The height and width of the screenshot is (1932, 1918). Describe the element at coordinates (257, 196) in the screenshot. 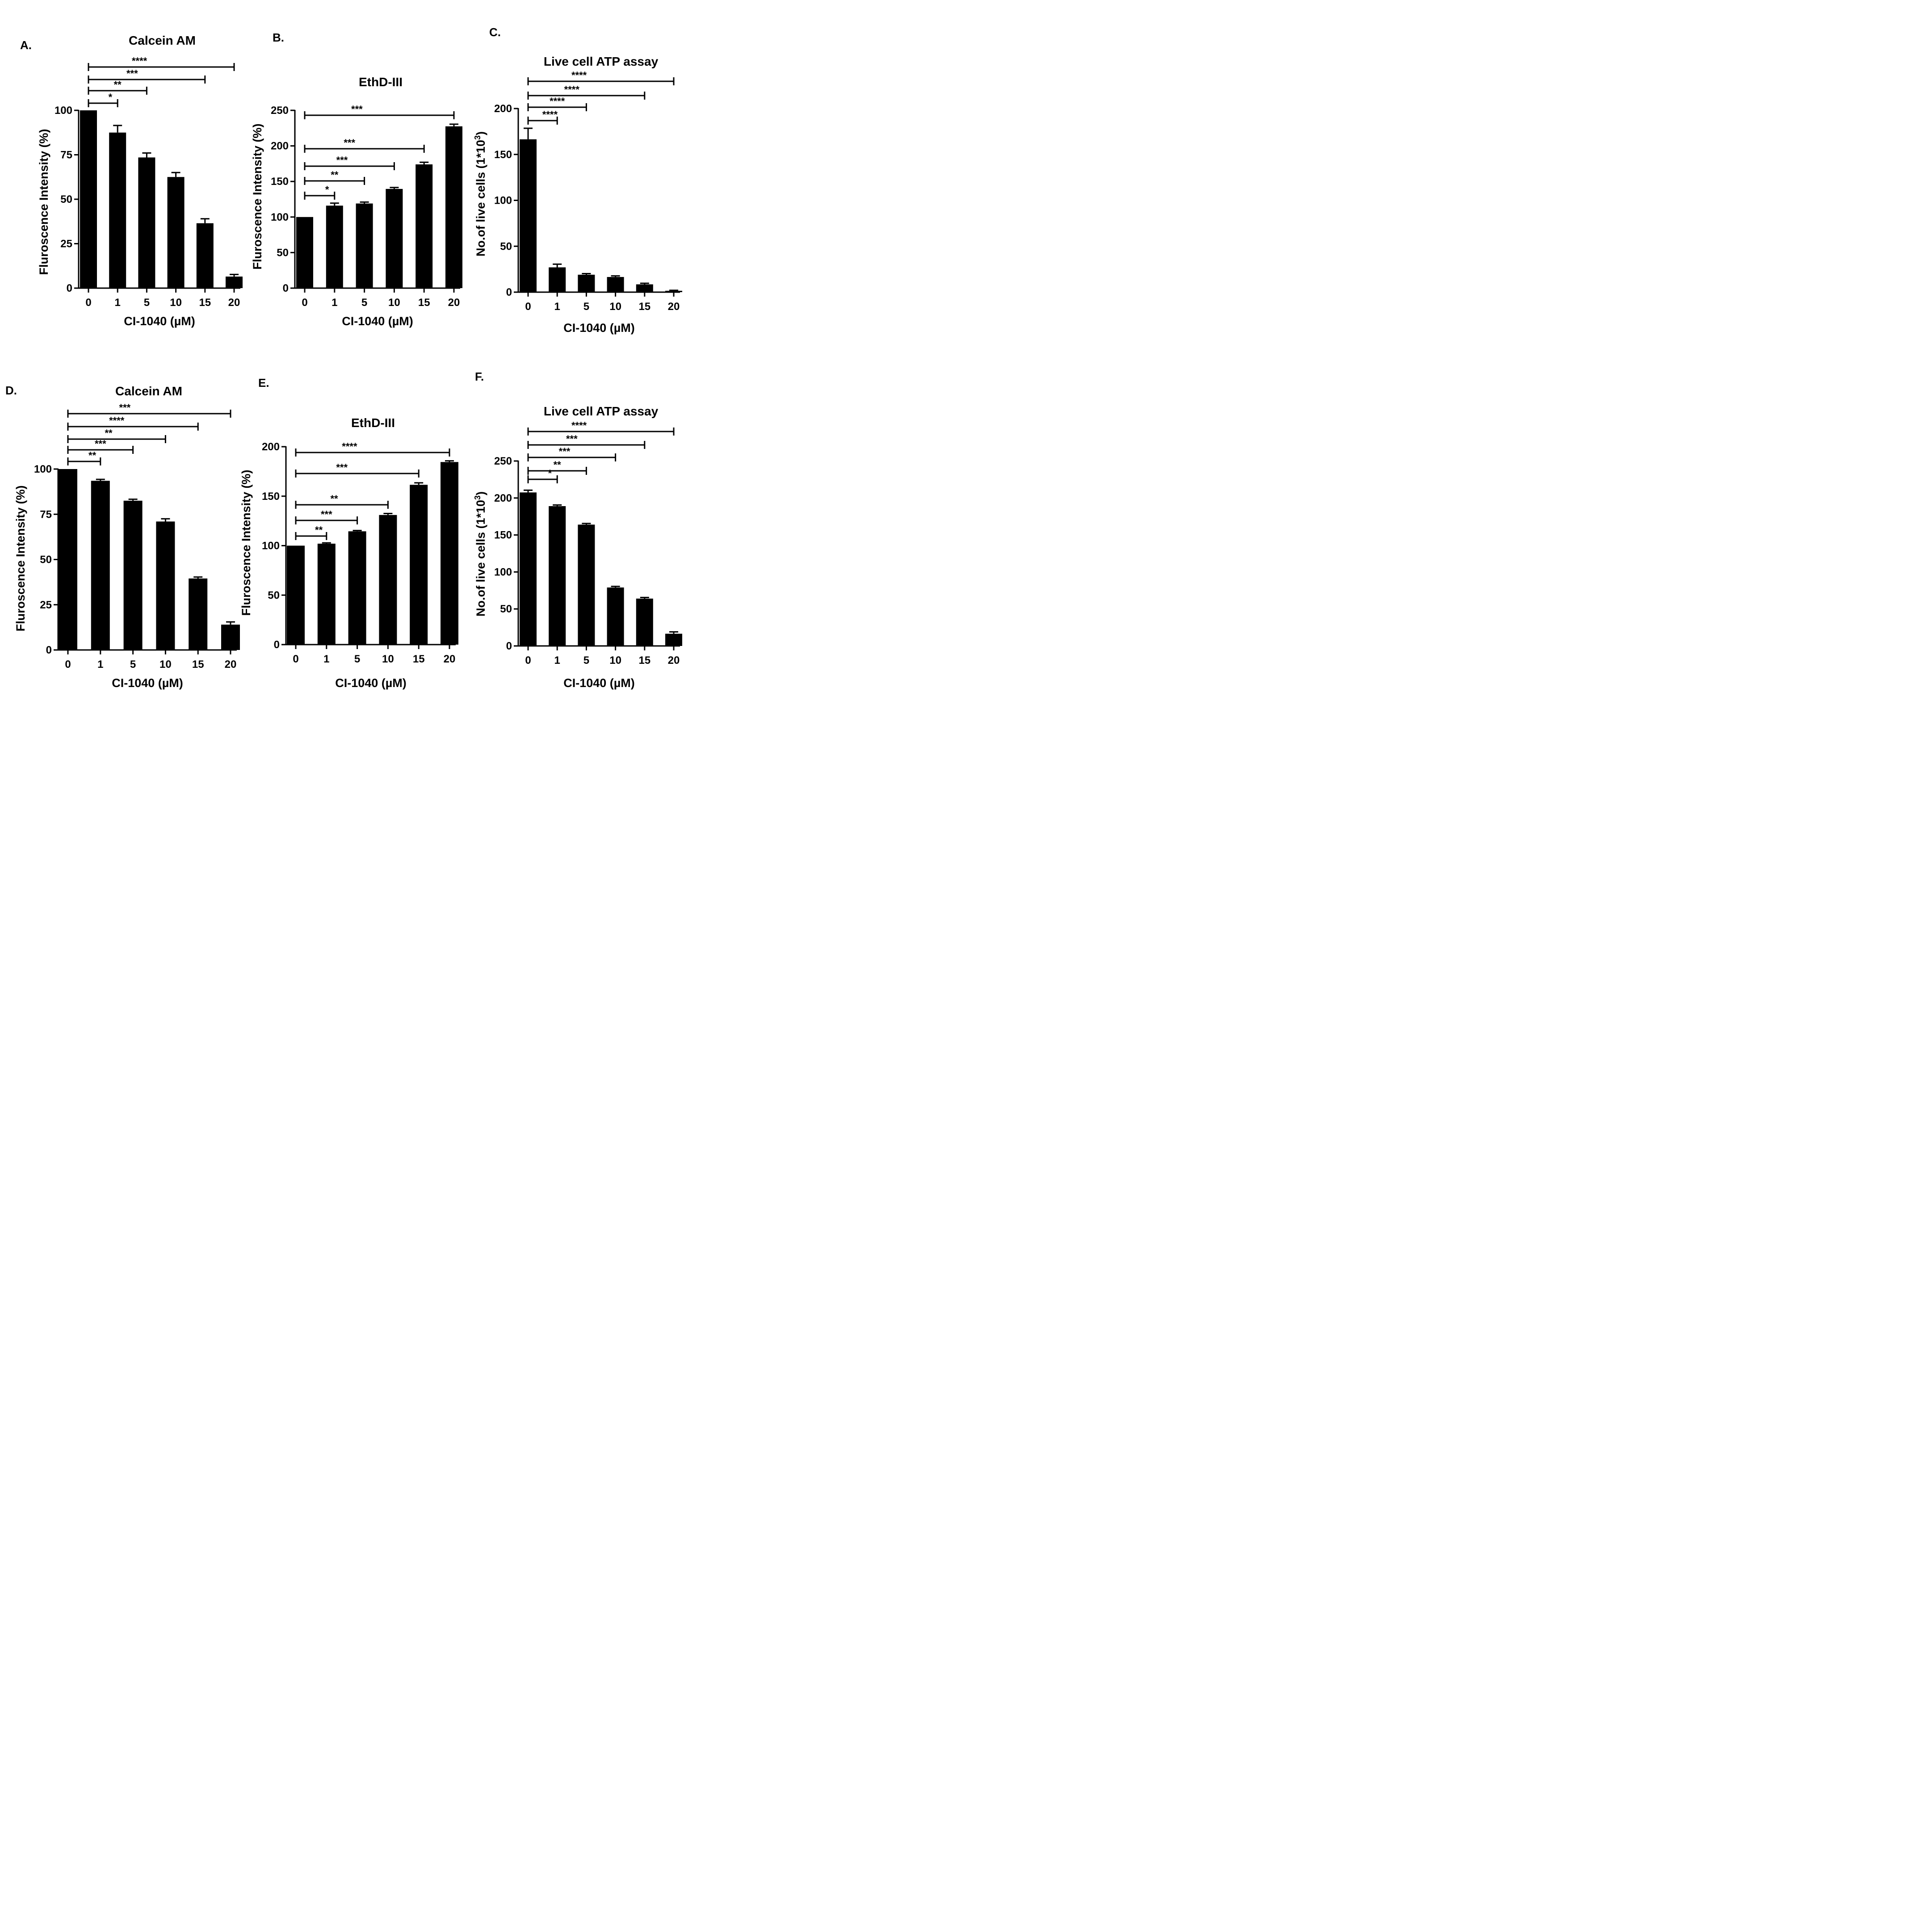

I see `y-axis-label: Fluroscence Intensity (%)` at that location.